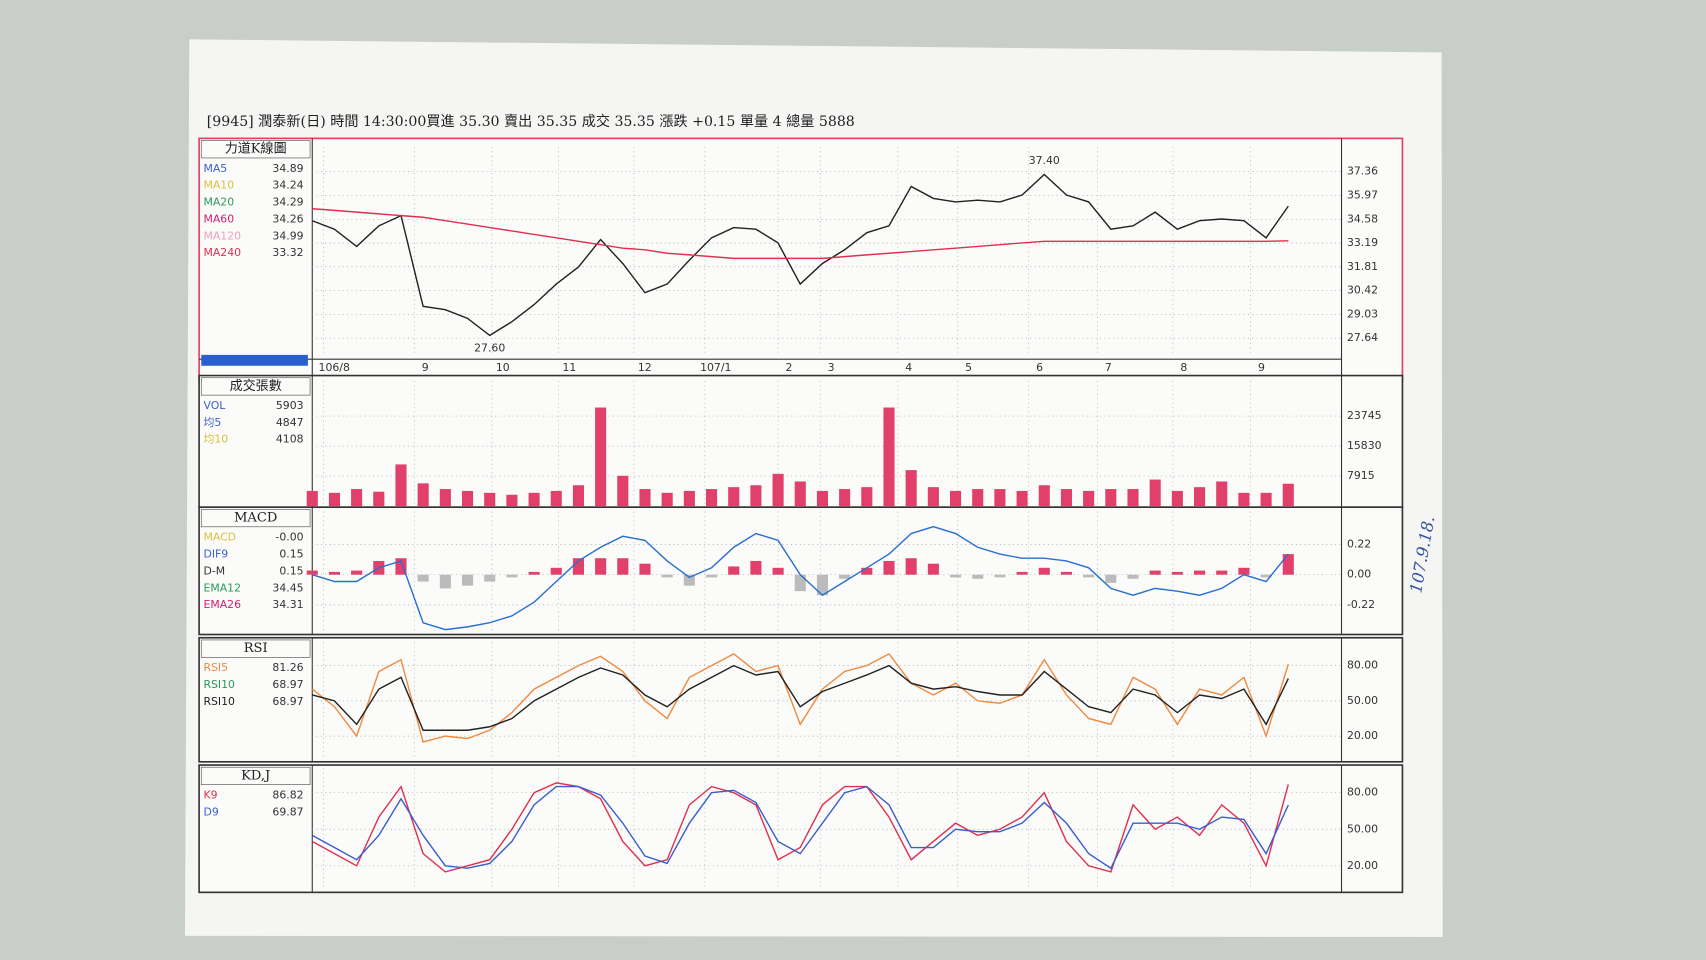  I want to click on legend-name: MA120, so click(222, 235).